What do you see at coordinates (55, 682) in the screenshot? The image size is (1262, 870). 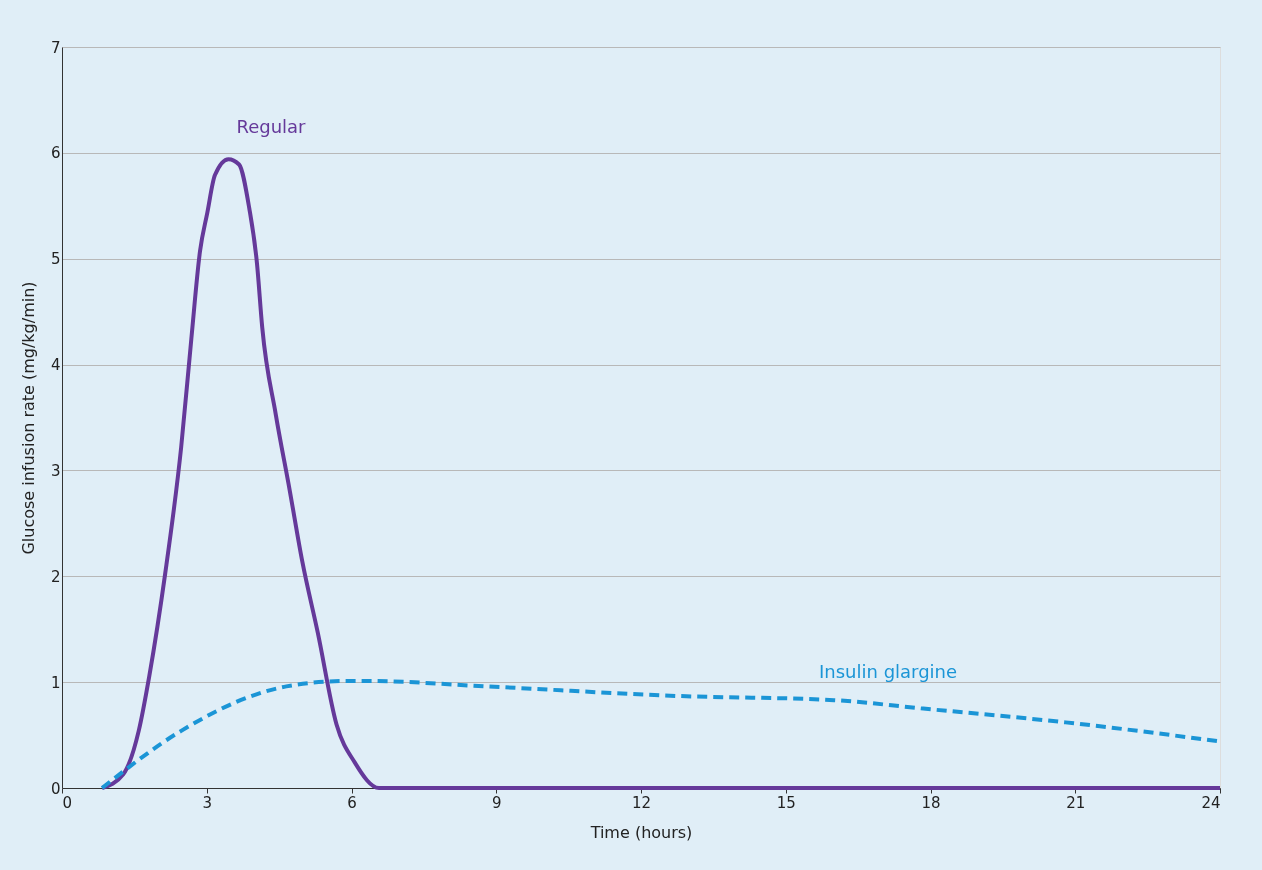 I see `y-tick-label: 1` at bounding box center [55, 682].